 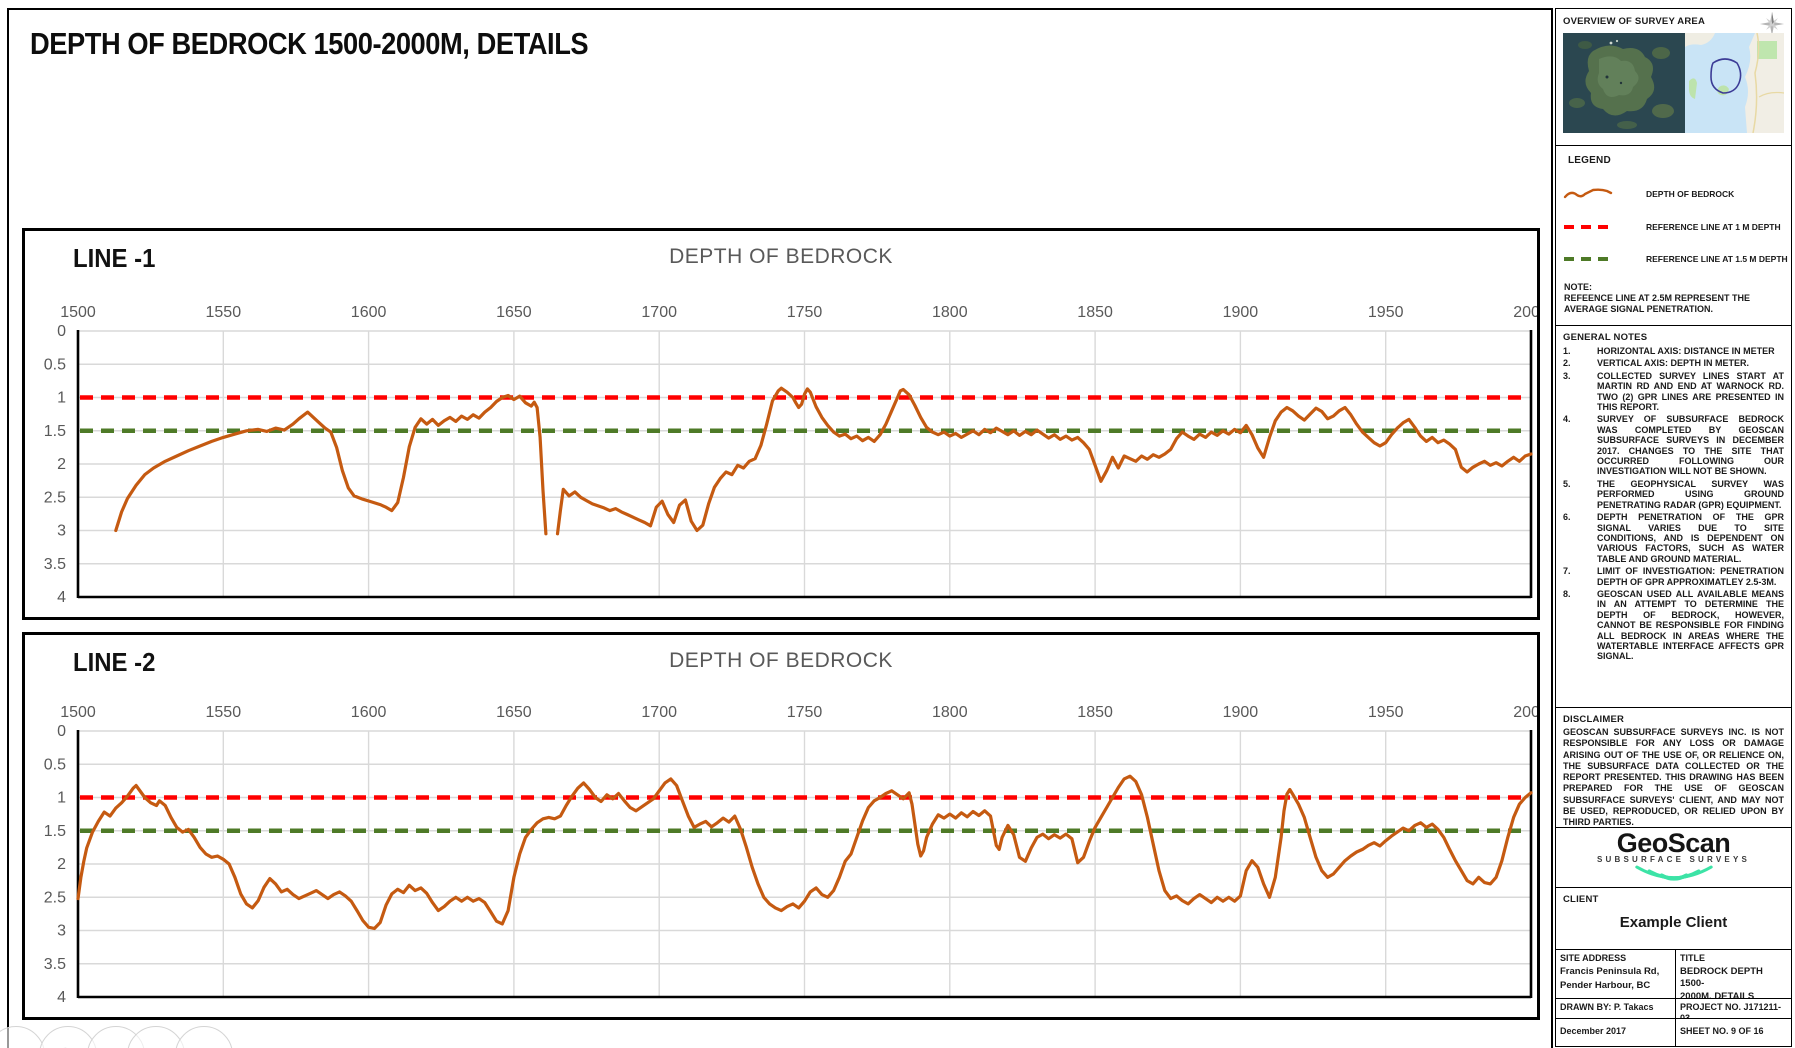 I want to click on overview-section: OVERVIEW OF SURVEY AREA, so click(x=1673, y=77).